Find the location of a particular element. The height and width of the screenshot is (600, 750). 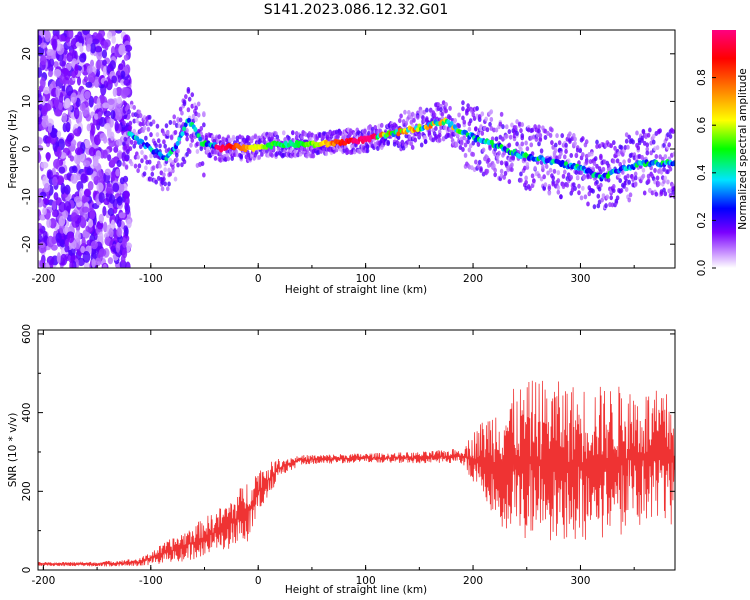

spectrogram-x-tick-label: 200 is located at coordinates (473, 279).